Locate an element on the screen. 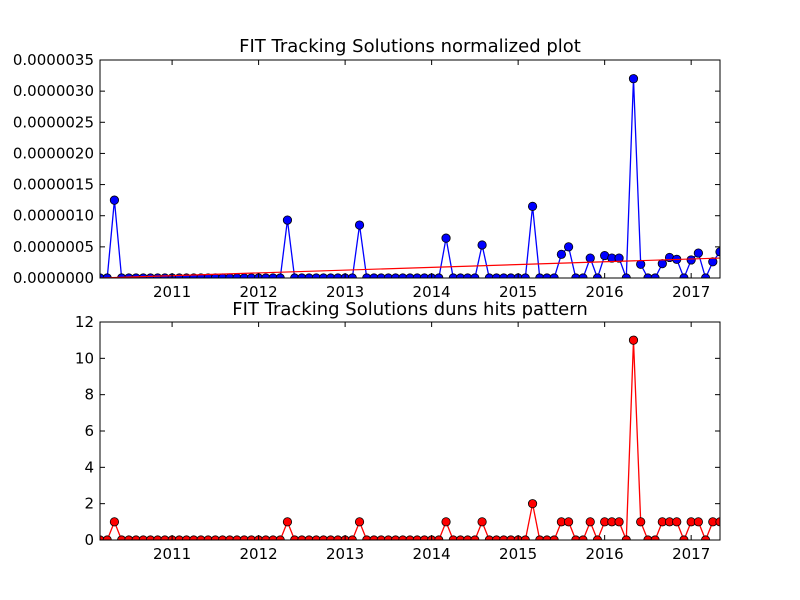 Image resolution: width=800 pixels, height=600 pixels. y-tick-label: 0.0000035 is located at coordinates (53, 60).